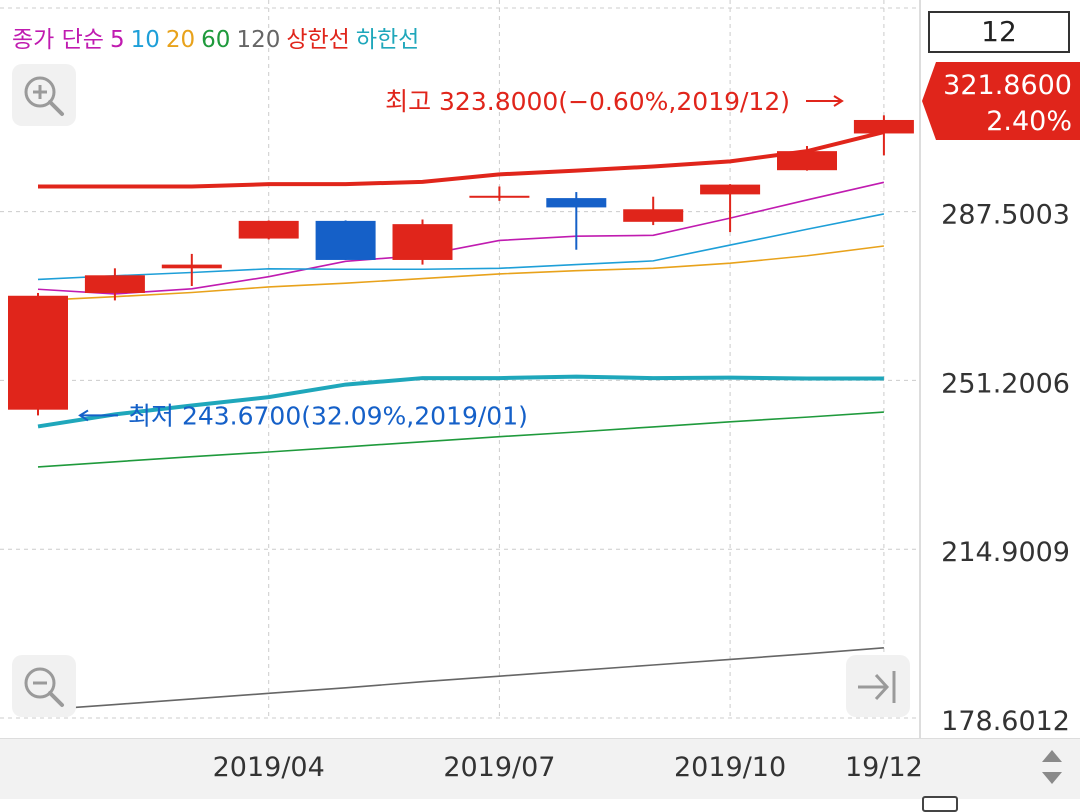 This screenshot has width=1080, height=812. What do you see at coordinates (269, 767) in the screenshot?
I see `x-tick-label: 2019/04` at bounding box center [269, 767].